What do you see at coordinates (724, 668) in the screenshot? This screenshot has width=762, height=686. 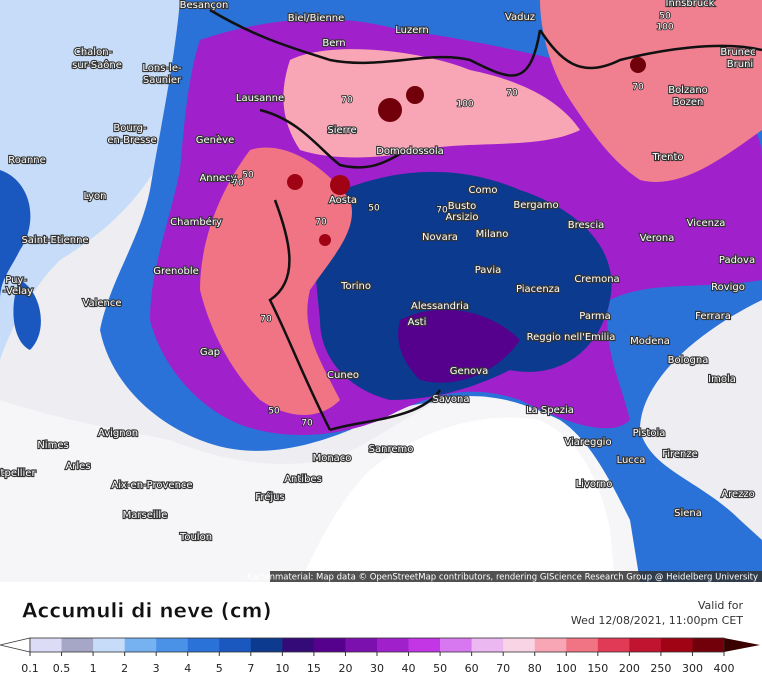 I see `colorbar-tick-label: 400` at bounding box center [724, 668].